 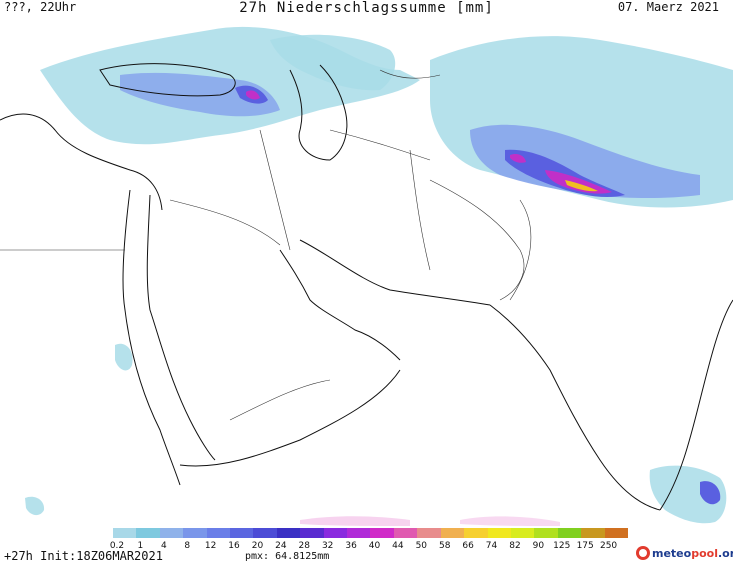 I want to click on legend-tick-label: 40, so click(x=374, y=546).